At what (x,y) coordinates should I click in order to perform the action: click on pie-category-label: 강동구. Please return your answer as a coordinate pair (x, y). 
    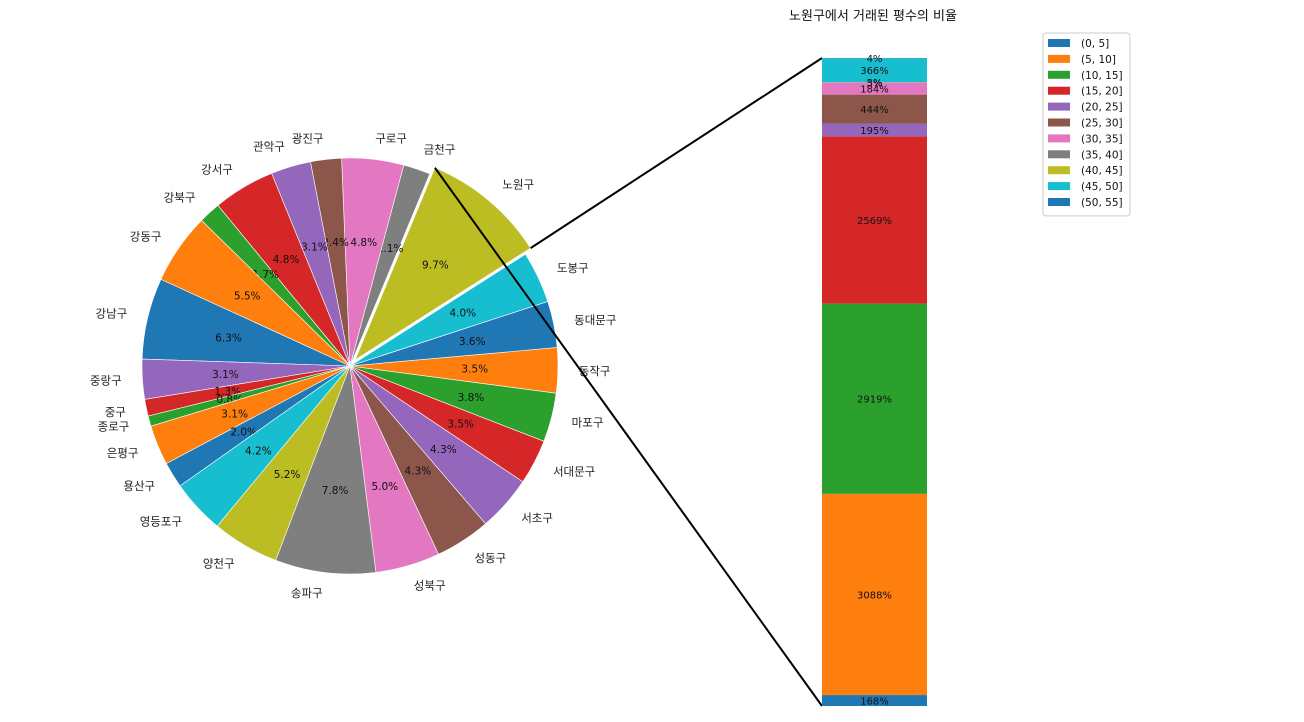
    Looking at the image, I should click on (146, 236).